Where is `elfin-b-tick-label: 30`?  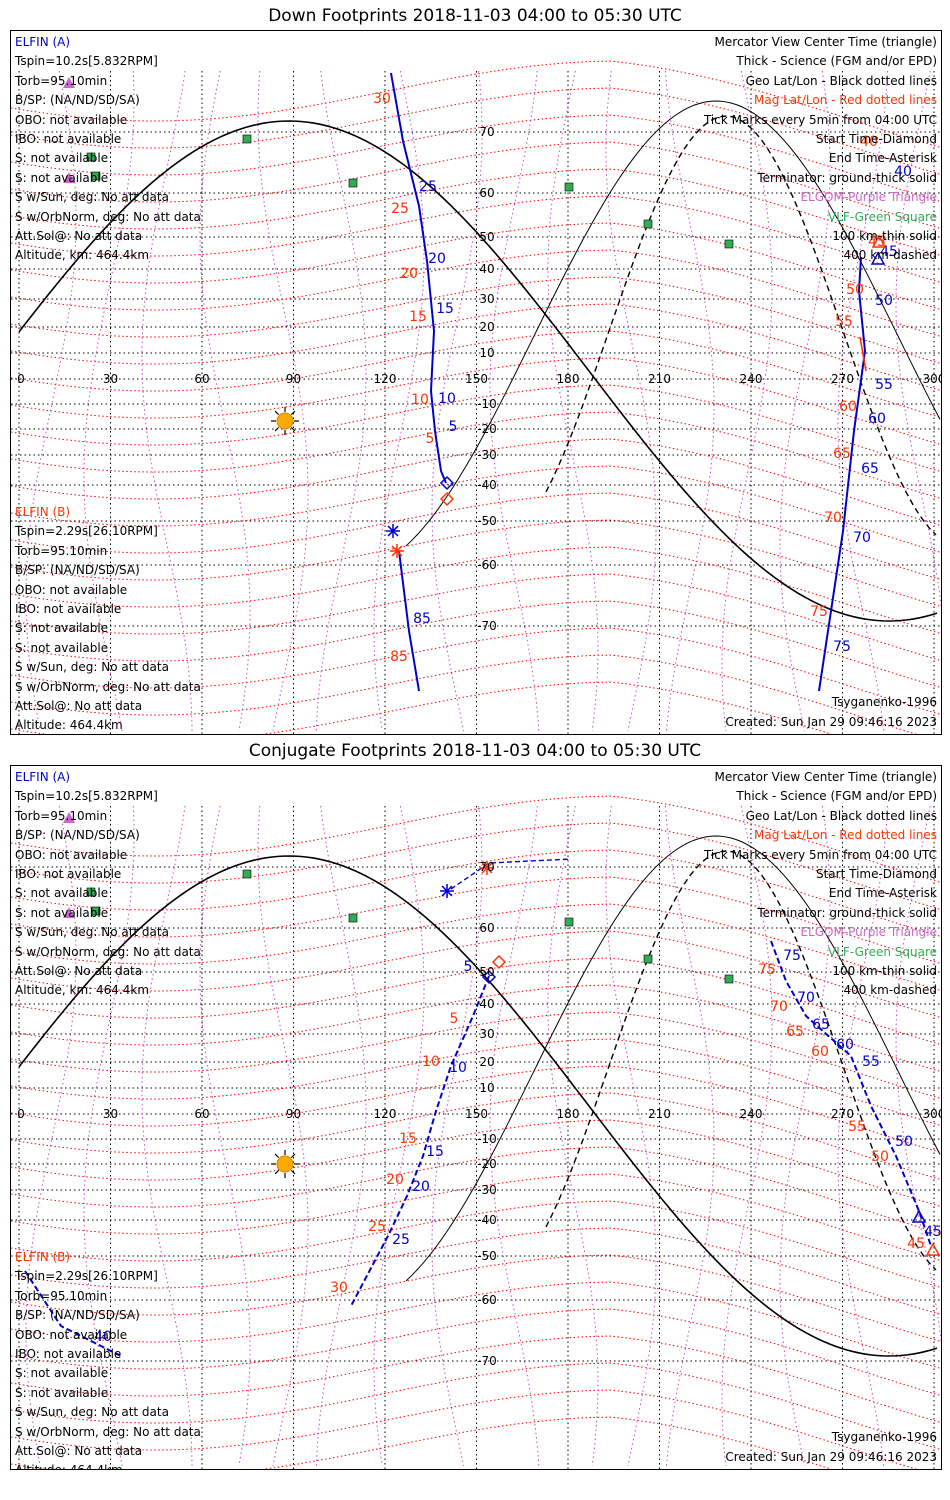
elfin-b-tick-label: 30 is located at coordinates (339, 1288).